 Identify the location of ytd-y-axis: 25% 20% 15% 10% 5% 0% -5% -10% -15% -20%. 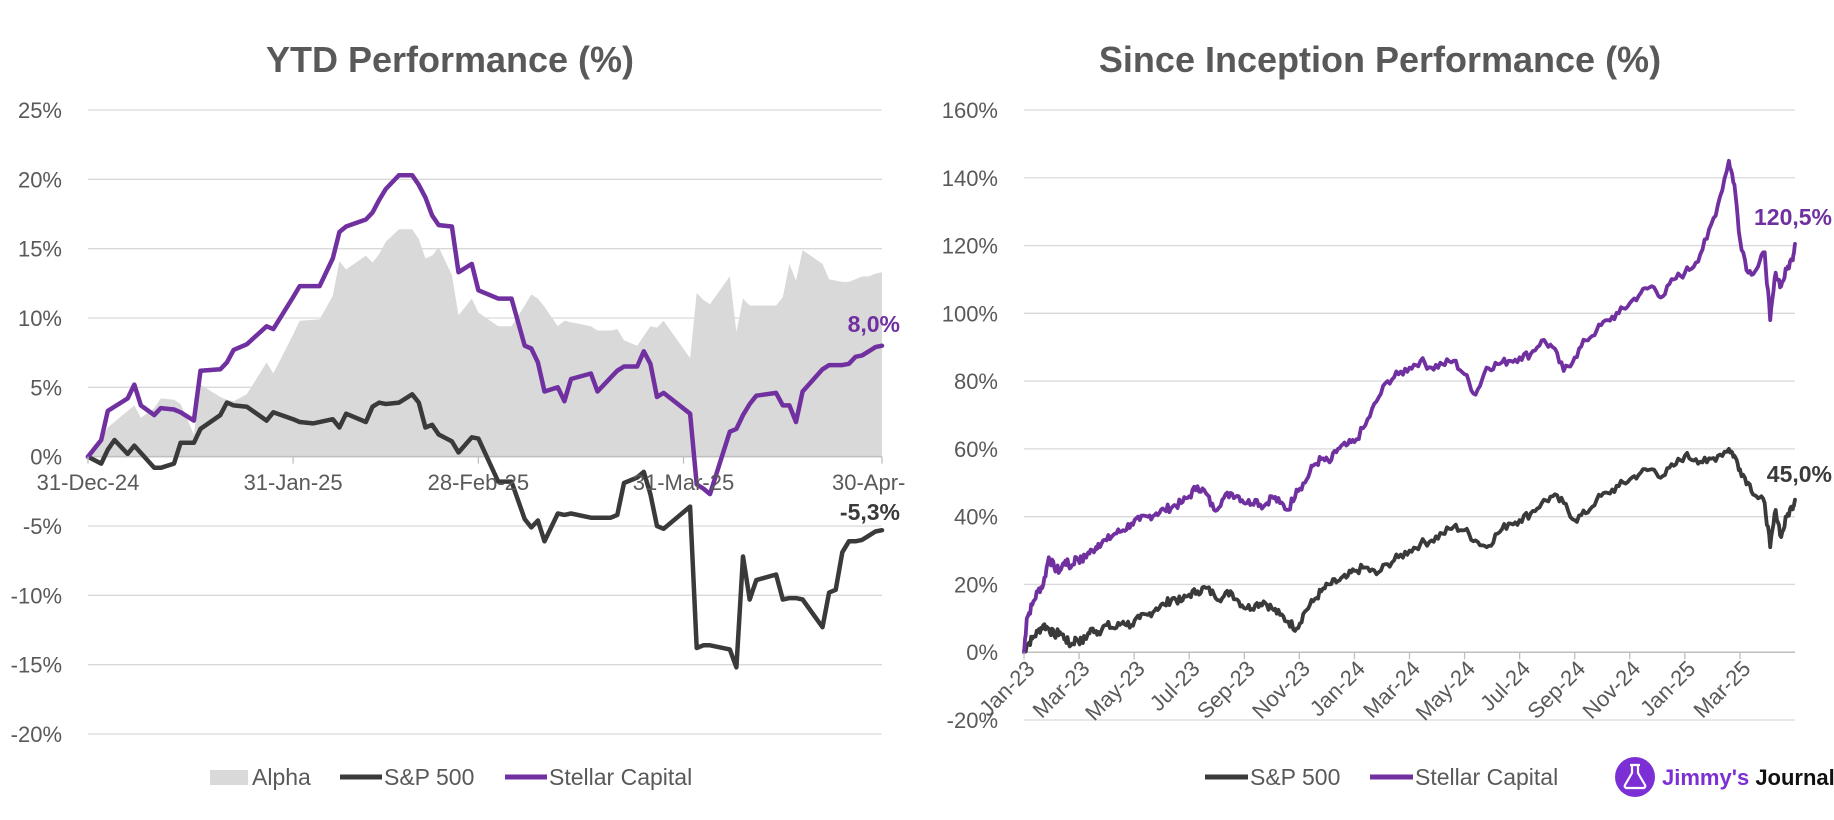
(36, 422).